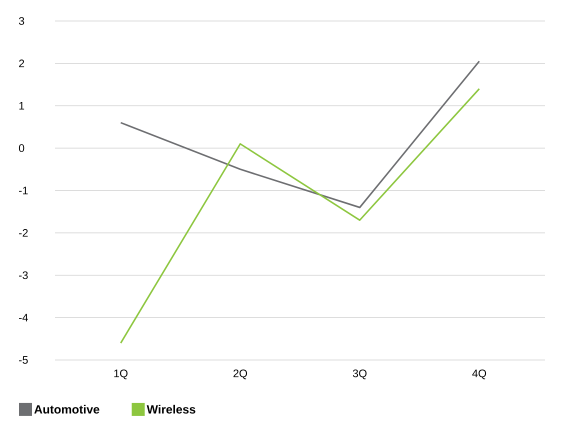 This screenshot has width=571, height=437. What do you see at coordinates (67, 409) in the screenshot?
I see `legend-label: Automotive` at bounding box center [67, 409].